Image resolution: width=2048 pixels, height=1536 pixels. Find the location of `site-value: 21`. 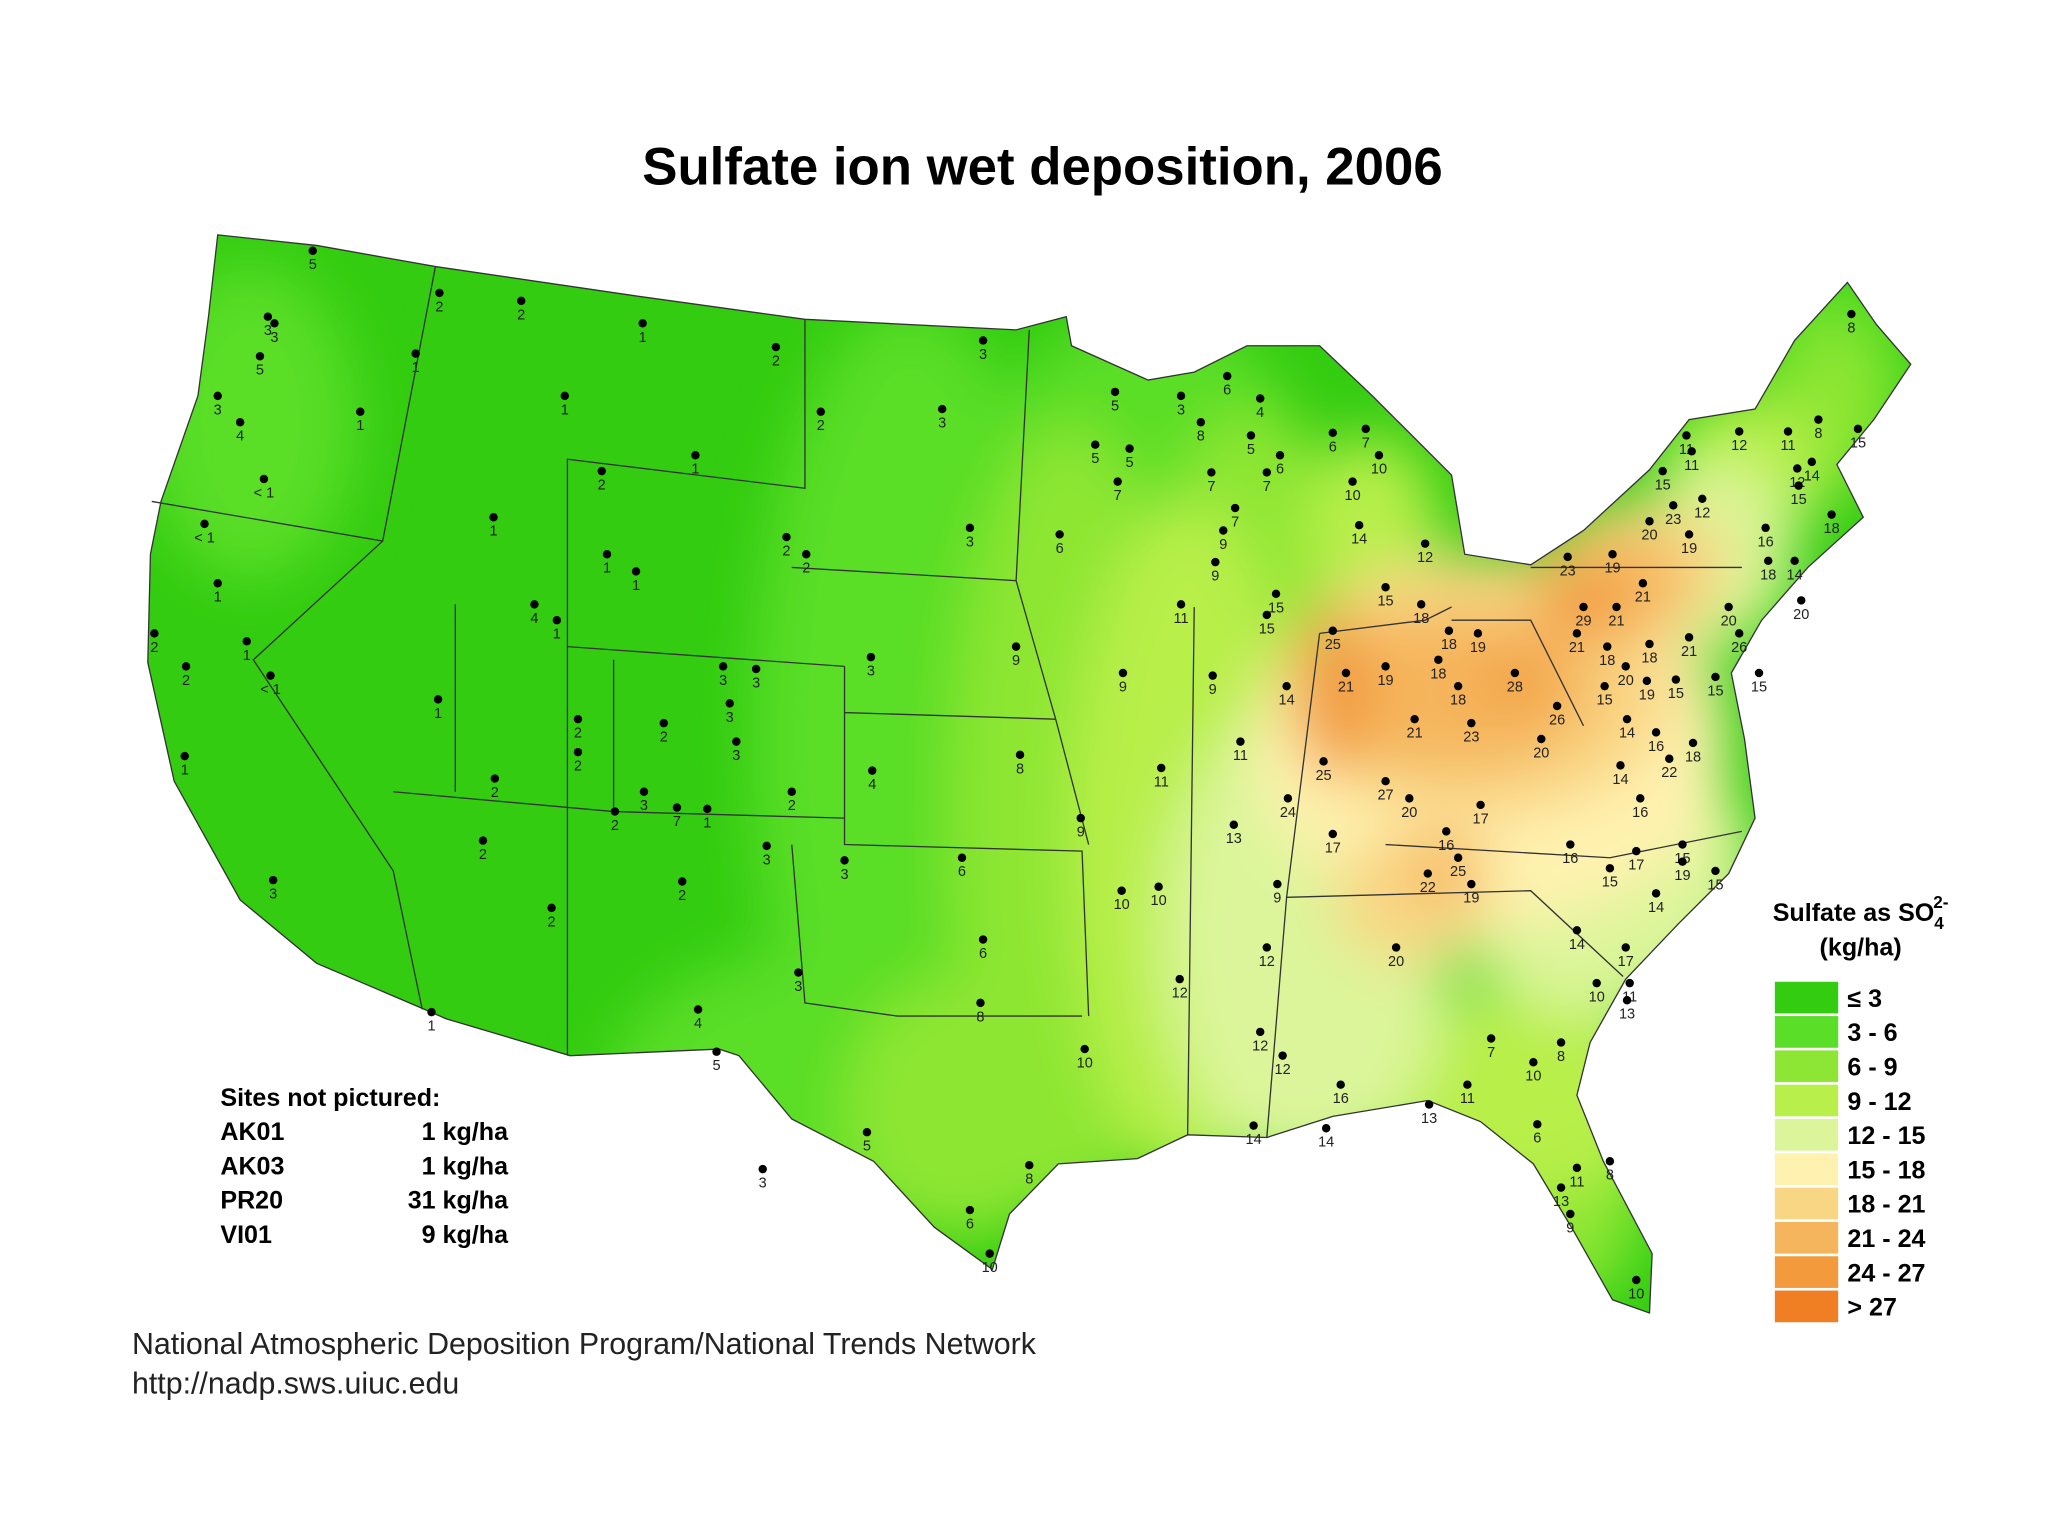

site-value: 21 is located at coordinates (1689, 652).